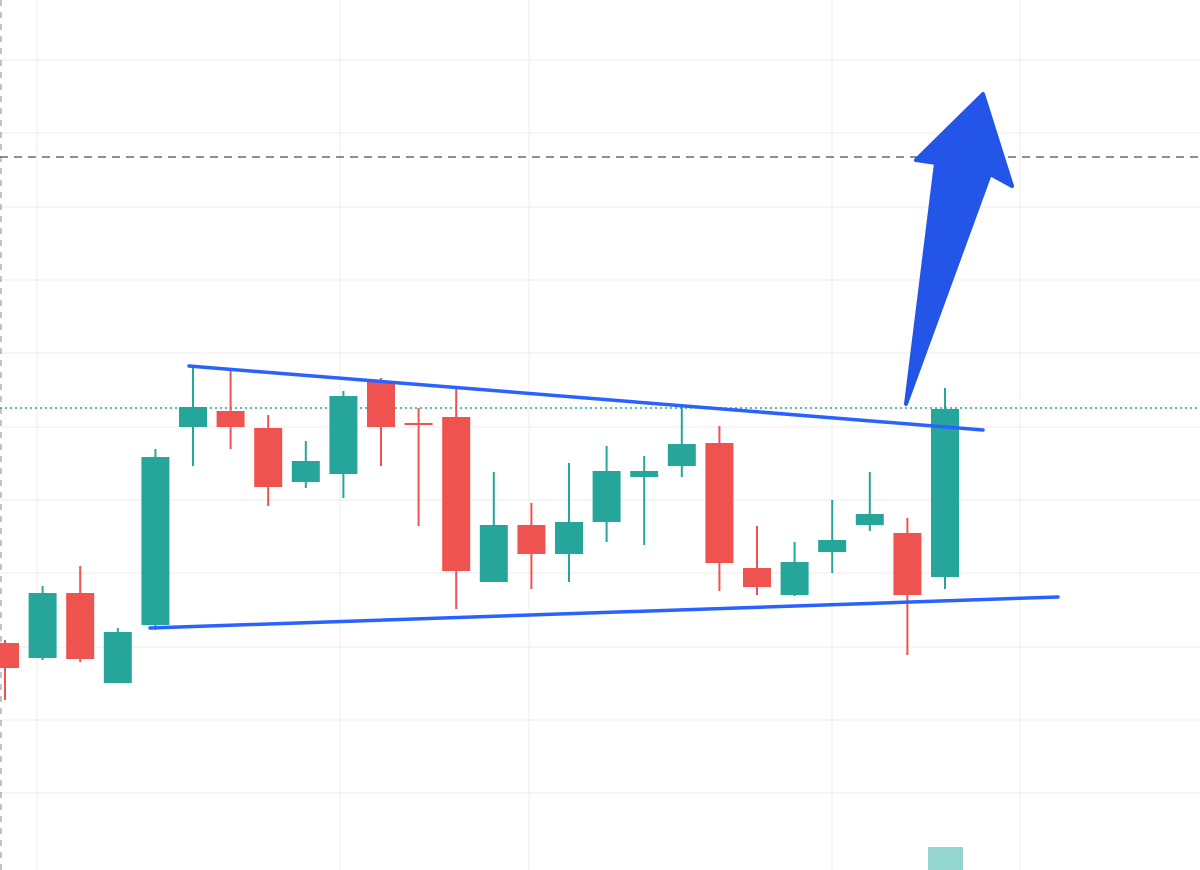 The image size is (1200, 870). Describe the element at coordinates (945, 858) in the screenshot. I see `volume-bar` at that location.